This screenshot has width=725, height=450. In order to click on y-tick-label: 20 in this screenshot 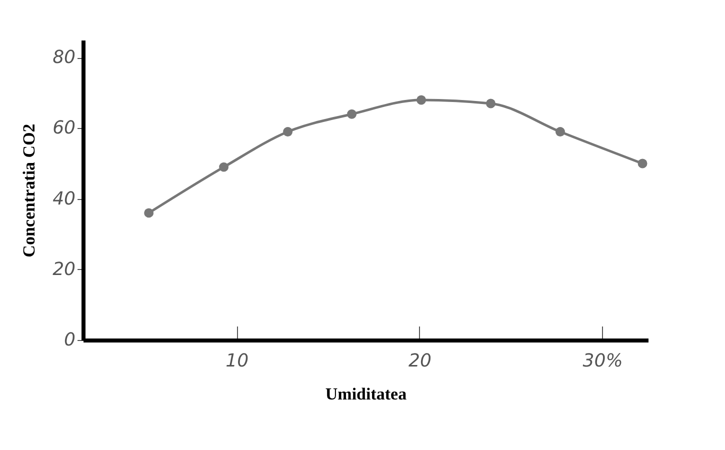, I will do `click(64, 269)`.